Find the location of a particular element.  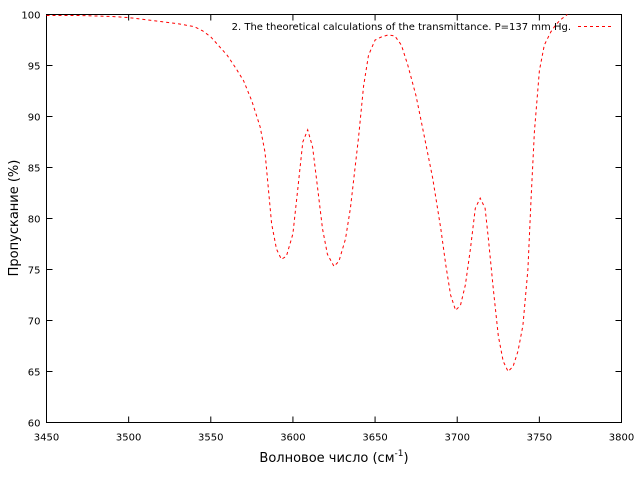

x-tick-label: 3500 is located at coordinates (128, 438).